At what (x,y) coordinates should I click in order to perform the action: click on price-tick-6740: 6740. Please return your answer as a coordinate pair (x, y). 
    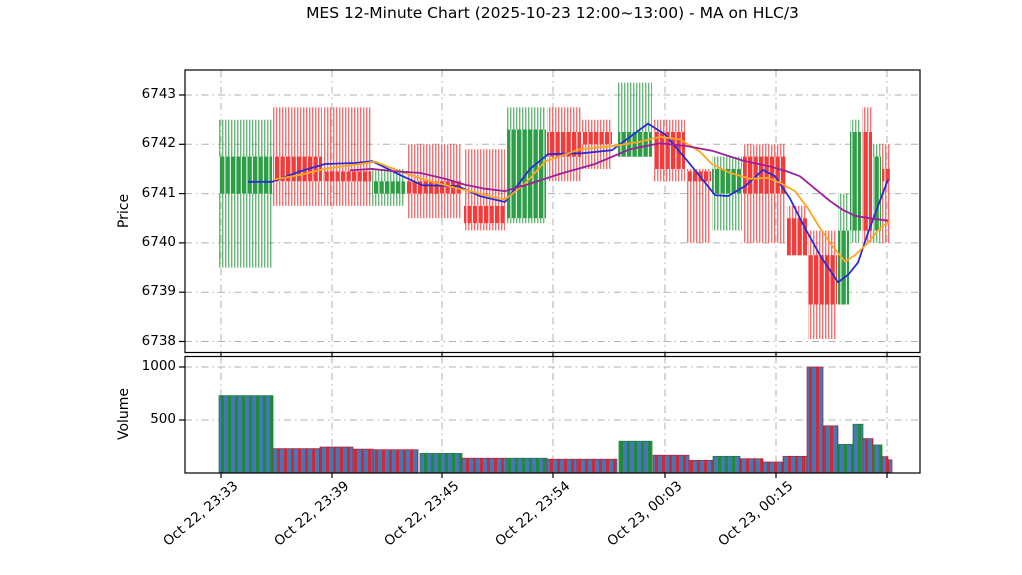
    Looking at the image, I should click on (158, 241).